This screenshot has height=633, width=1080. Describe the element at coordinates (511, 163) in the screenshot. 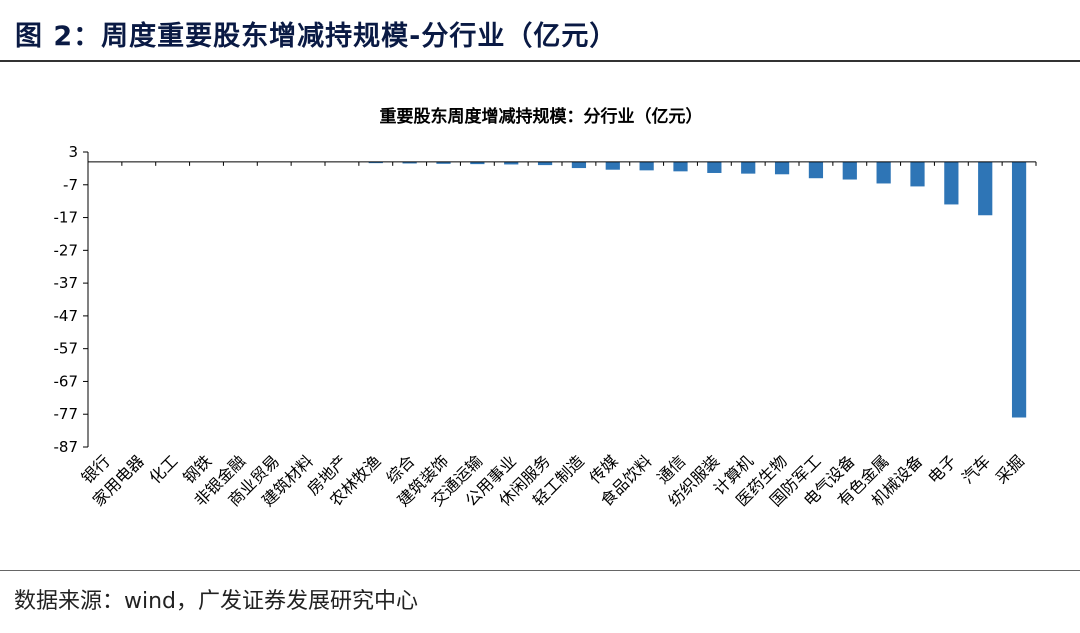

I see `bar-公用事业` at that location.